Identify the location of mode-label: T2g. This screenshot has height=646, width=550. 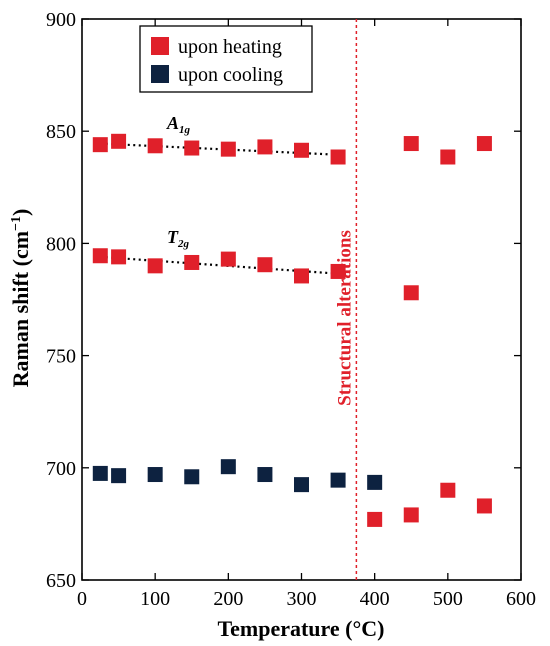
(178, 238).